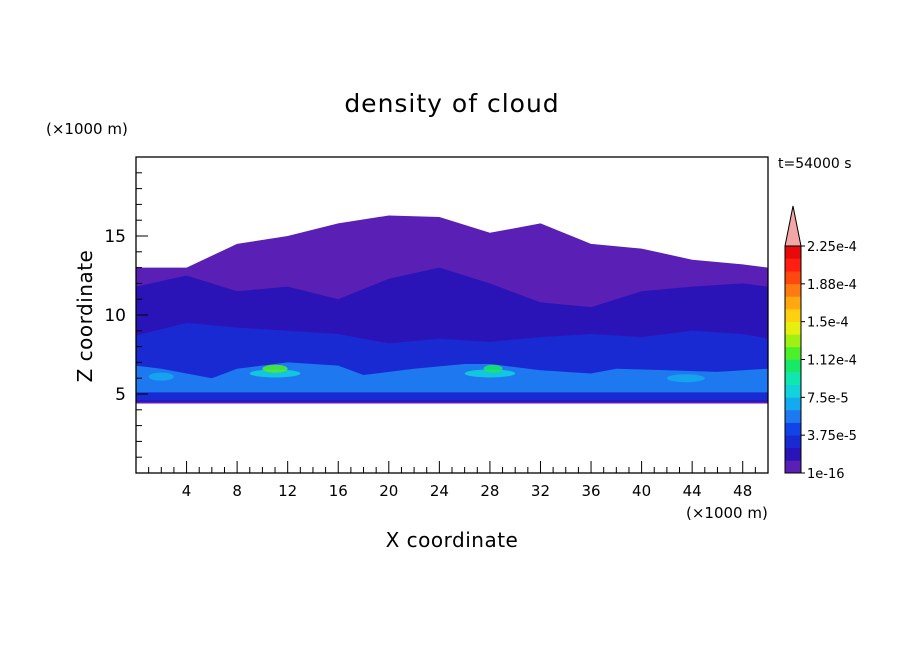  I want to click on x-tick-label: 24, so click(439, 491).